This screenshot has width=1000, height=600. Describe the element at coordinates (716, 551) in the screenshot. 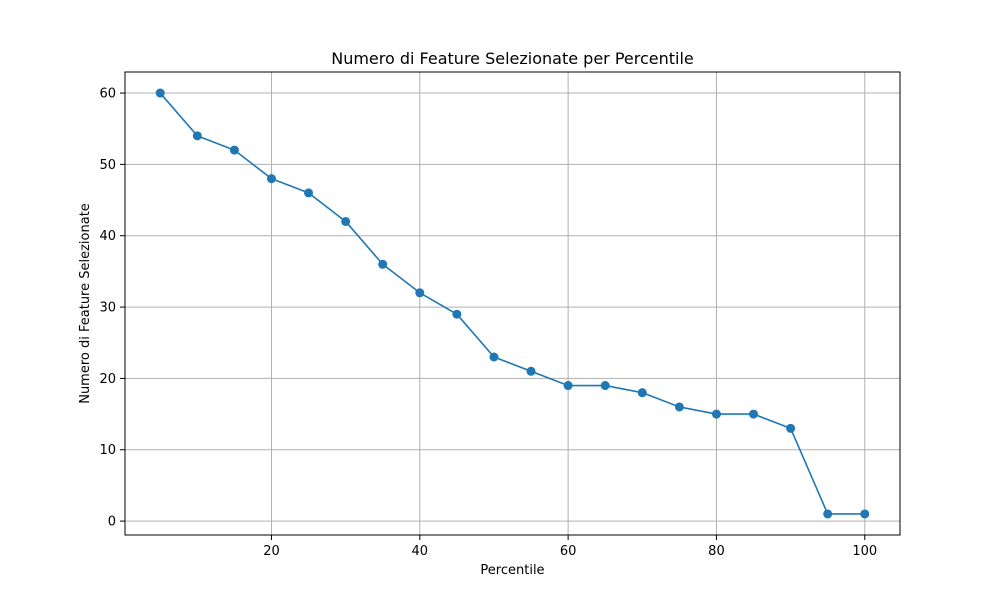

I see `x-tick-label: 80` at that location.